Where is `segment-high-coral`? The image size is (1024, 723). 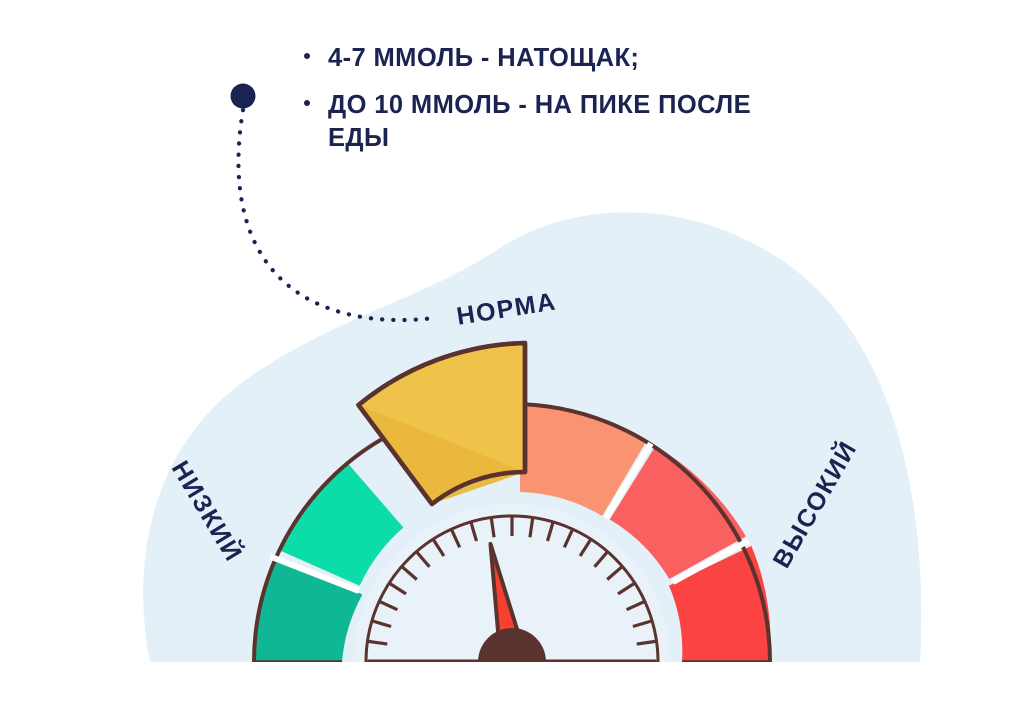 segment-high-coral is located at coordinates (677, 513).